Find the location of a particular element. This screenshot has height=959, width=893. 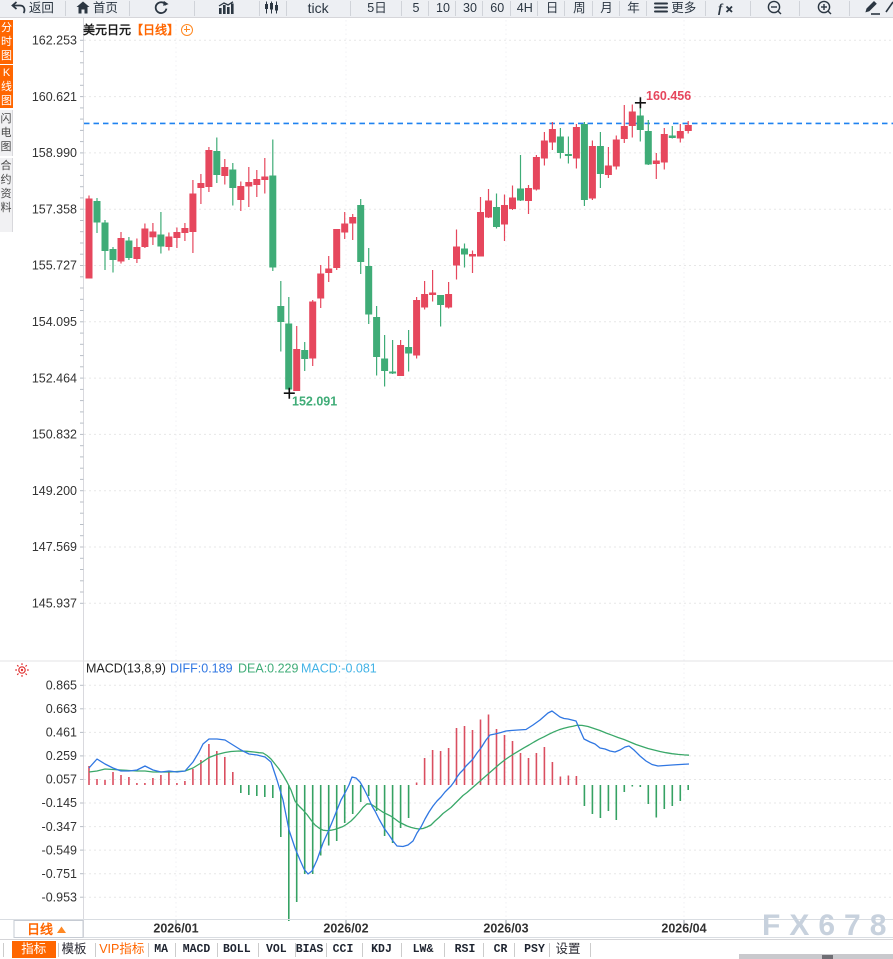

svg-text: 0.663 is located at coordinates (61, 709).